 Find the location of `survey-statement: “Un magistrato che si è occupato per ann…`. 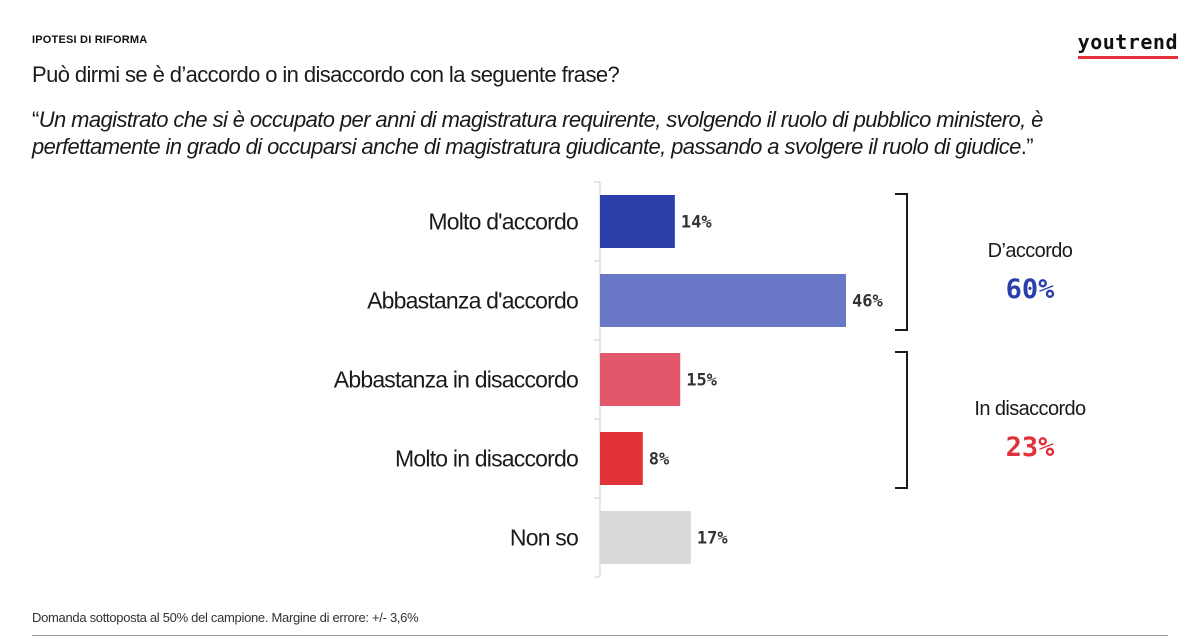

survey-statement: “Un magistrato che si è occupato per ann… is located at coordinates (602, 133).